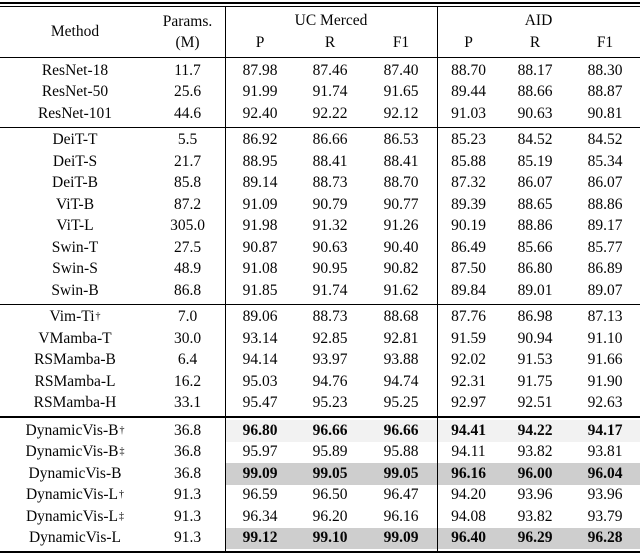 The height and width of the screenshot is (560, 640). I want to click on metric-cell: 87.40, so click(401, 70).